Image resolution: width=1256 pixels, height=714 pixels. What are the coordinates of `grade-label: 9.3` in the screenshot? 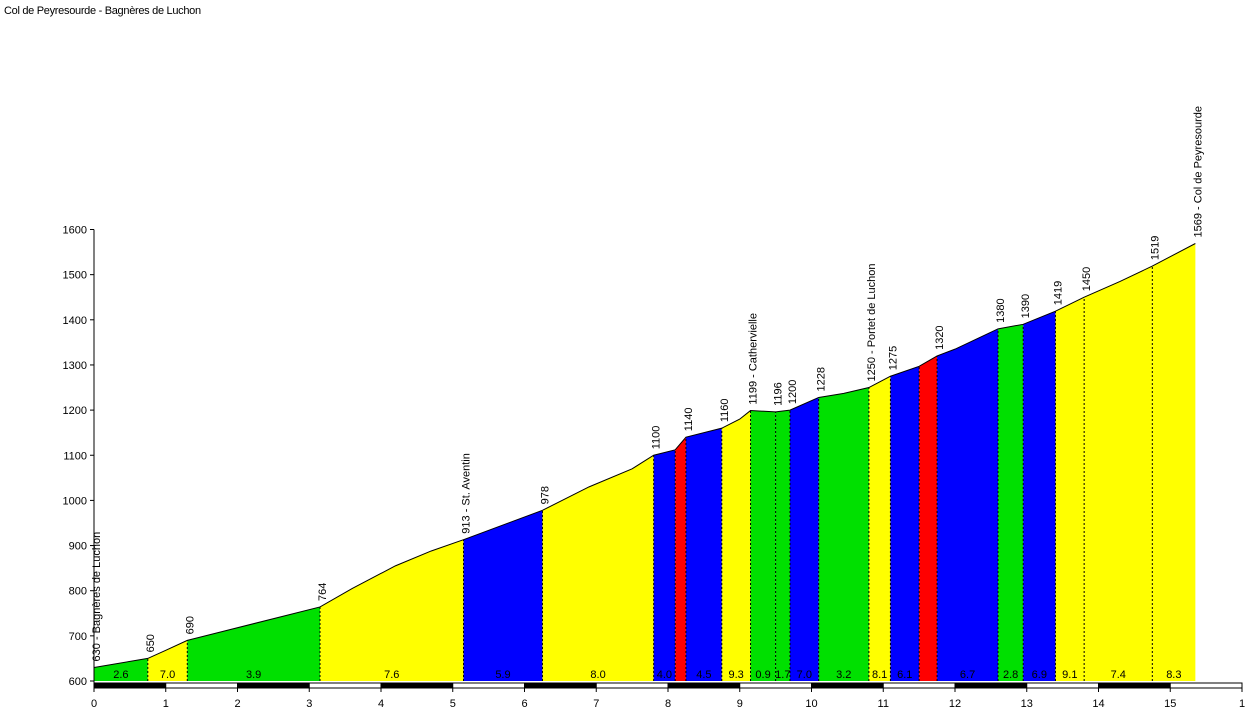 It's located at (736, 675).